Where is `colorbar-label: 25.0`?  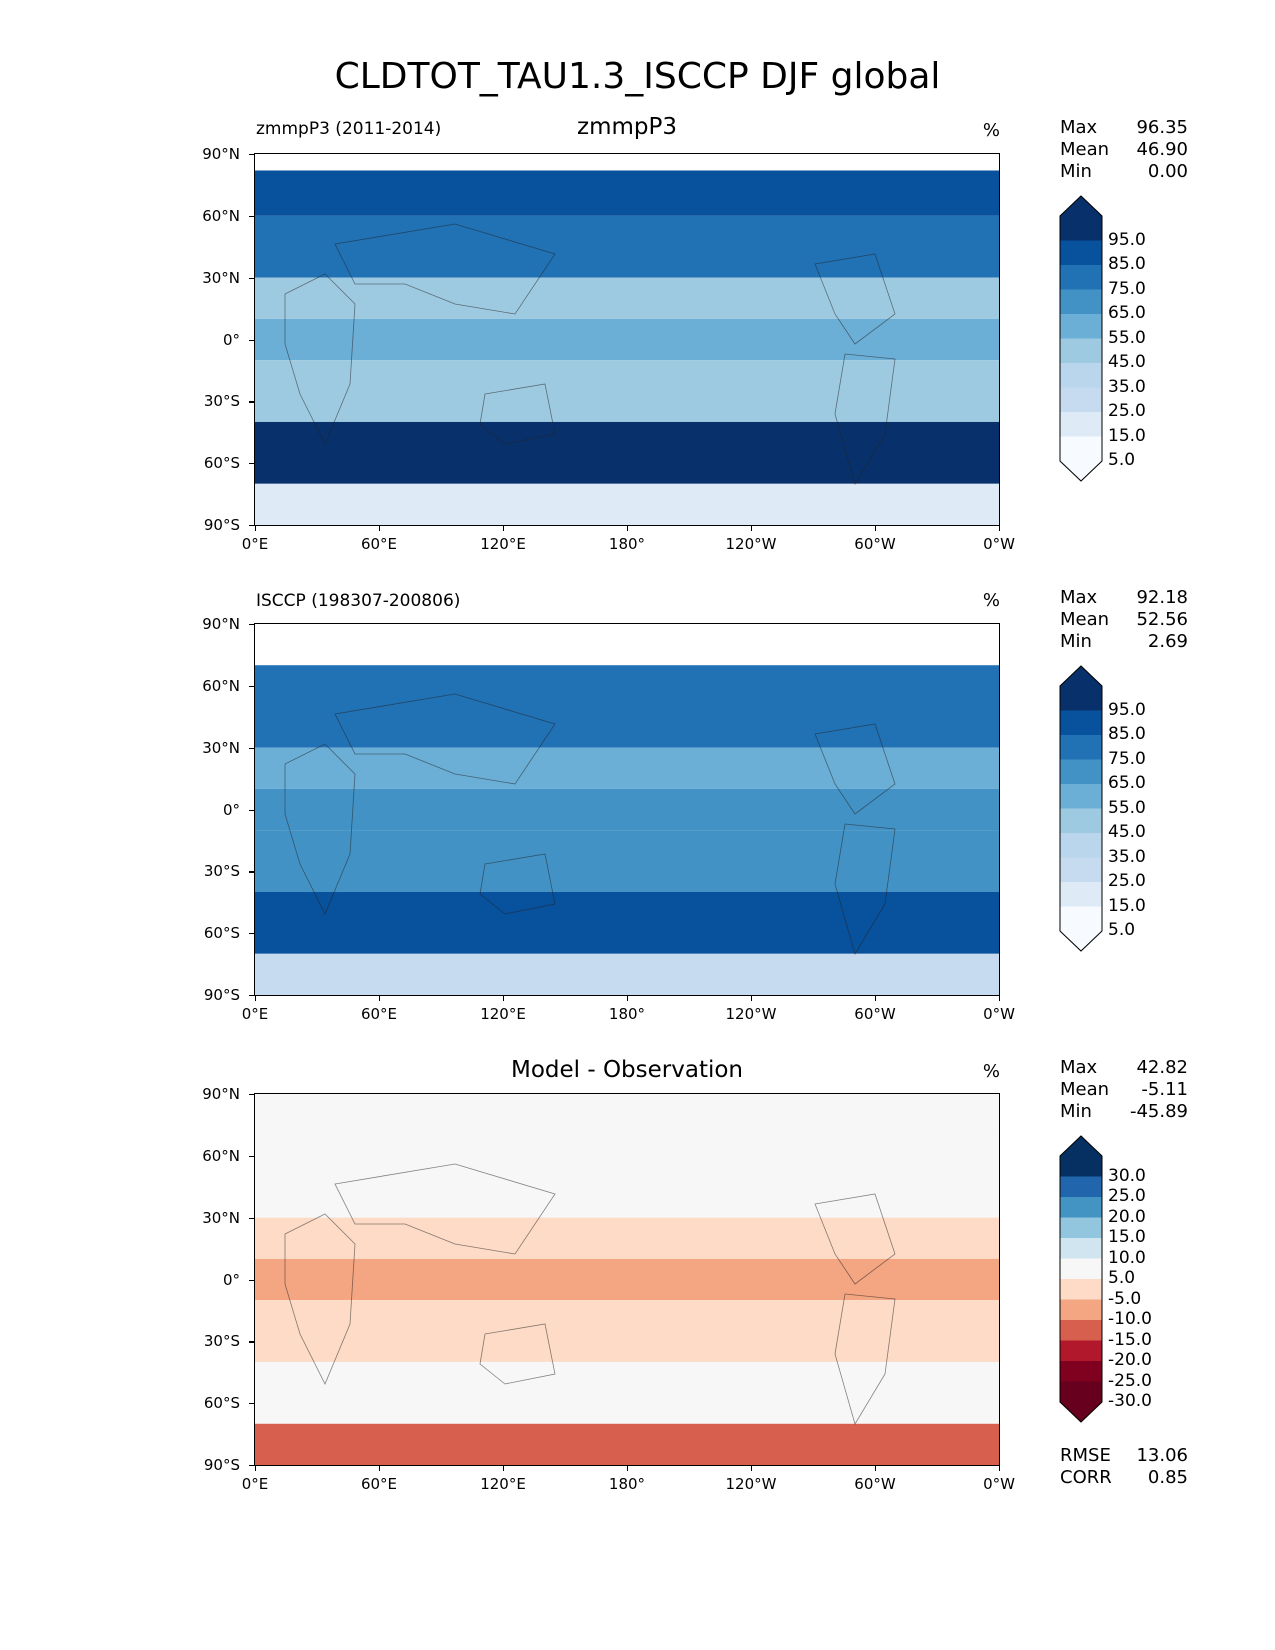 colorbar-label: 25.0 is located at coordinates (1127, 411).